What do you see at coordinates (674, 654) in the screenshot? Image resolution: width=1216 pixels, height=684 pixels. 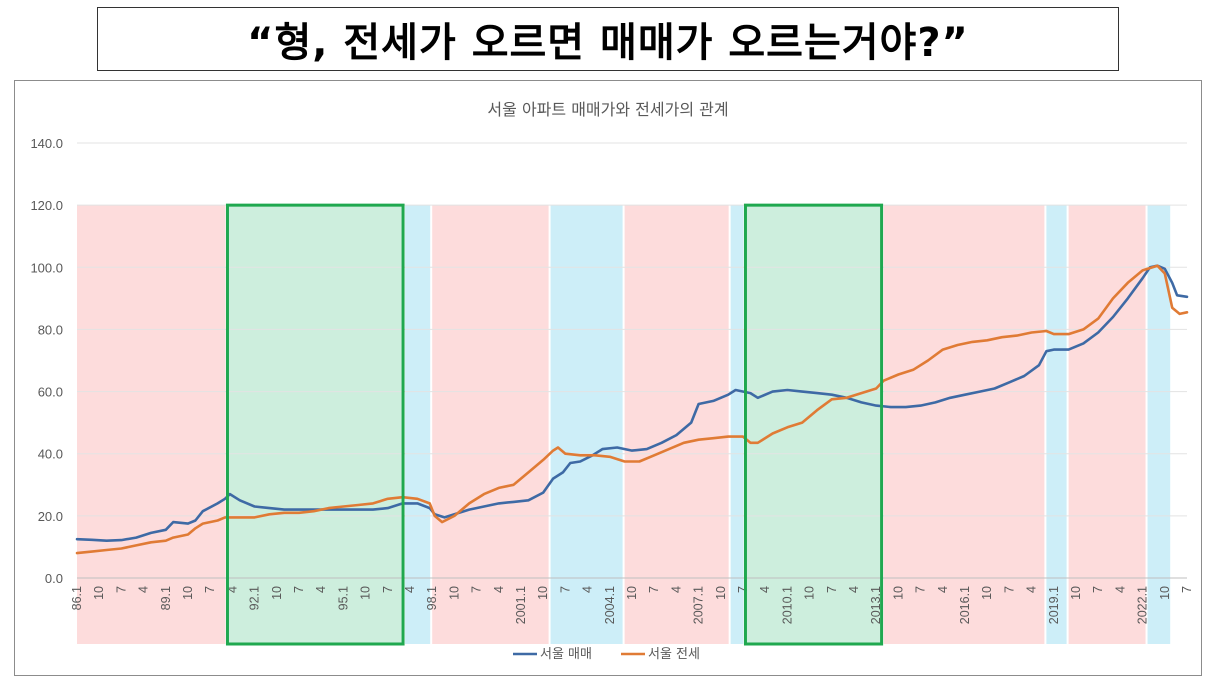 I see `legend-label-1: 서울 전세` at bounding box center [674, 654].